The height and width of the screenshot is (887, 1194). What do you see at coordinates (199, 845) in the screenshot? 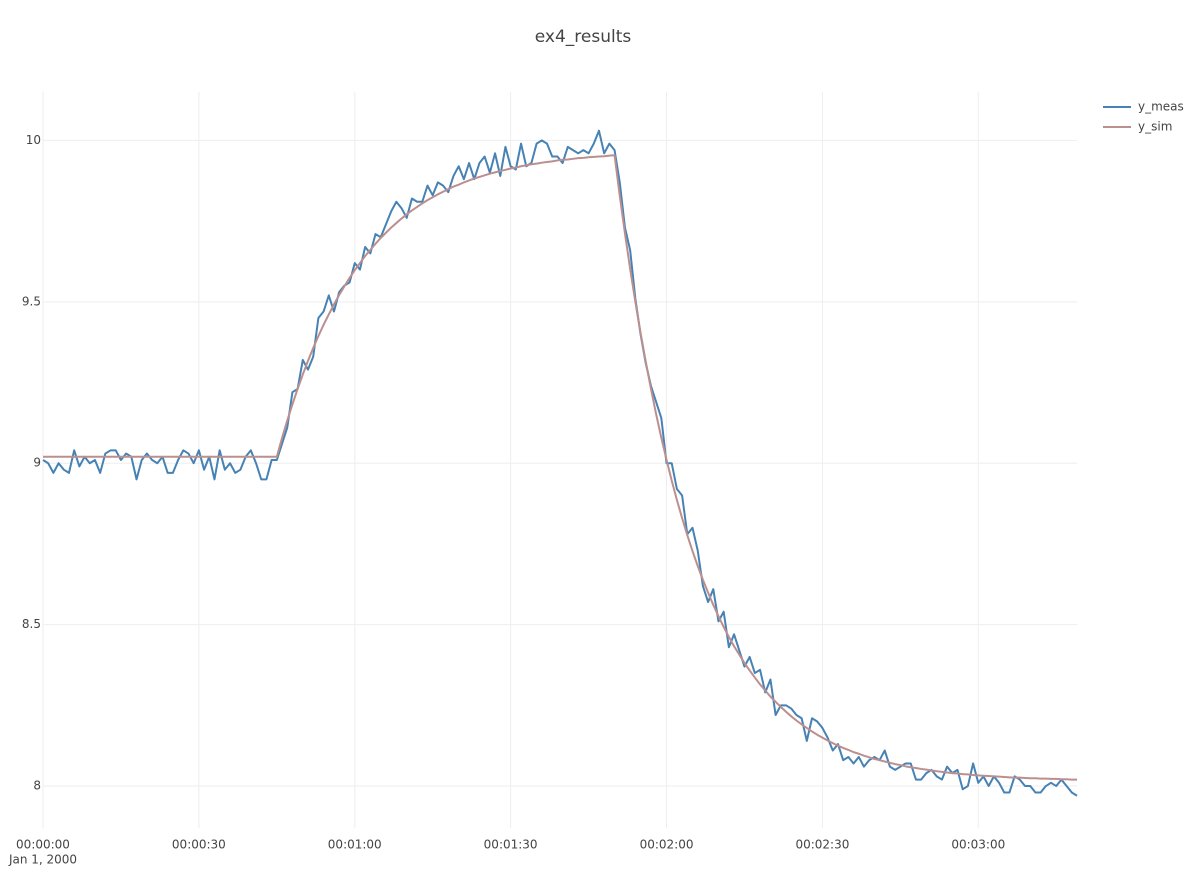
I see `x-tick-label: 00:00:30` at bounding box center [199, 845].